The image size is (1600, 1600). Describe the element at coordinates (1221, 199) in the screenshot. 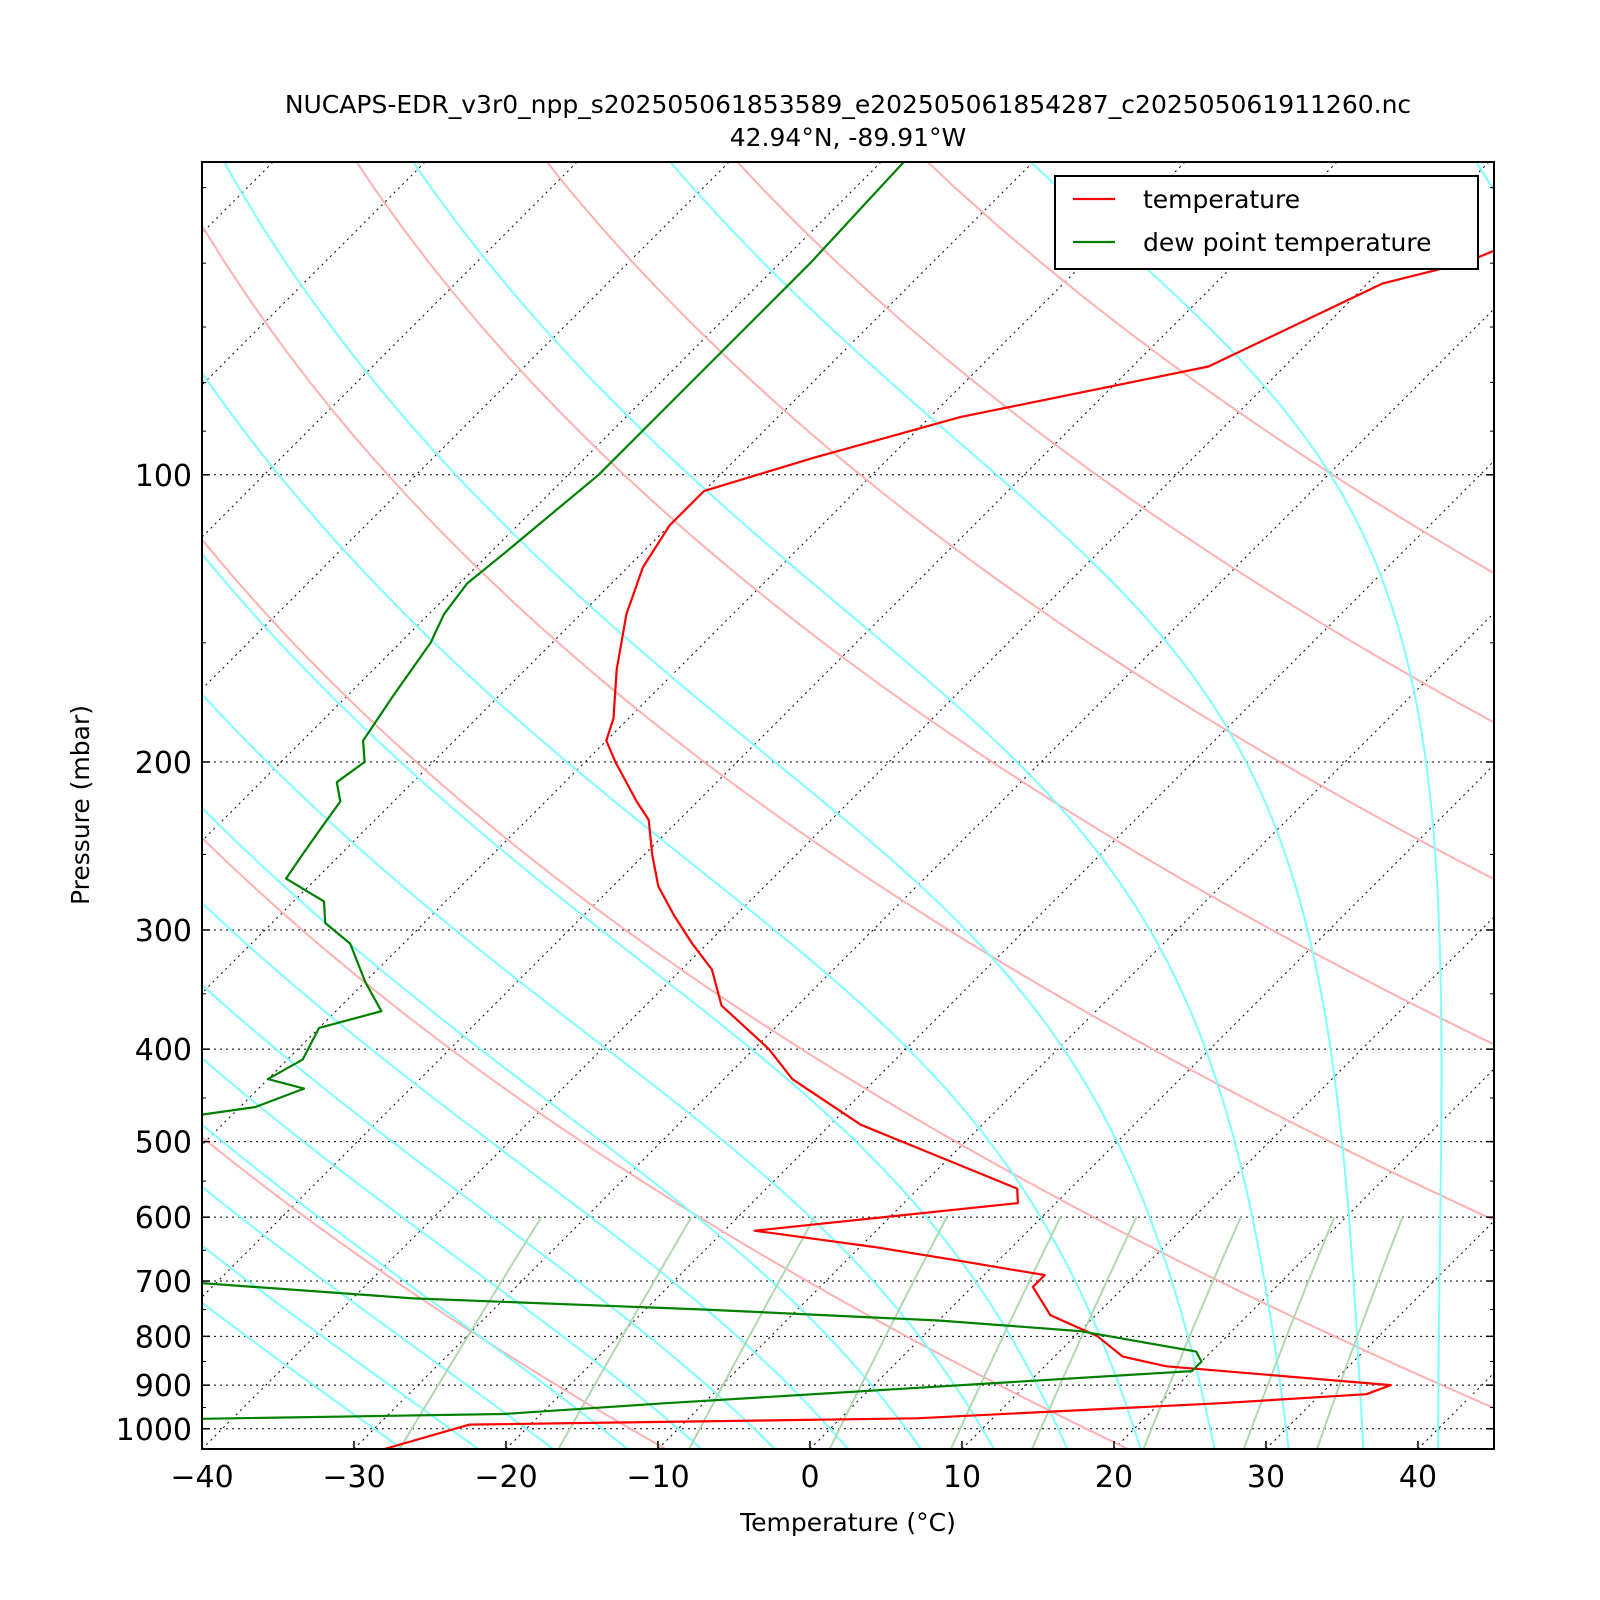

I see `legend-label-temperature: temperature` at that location.